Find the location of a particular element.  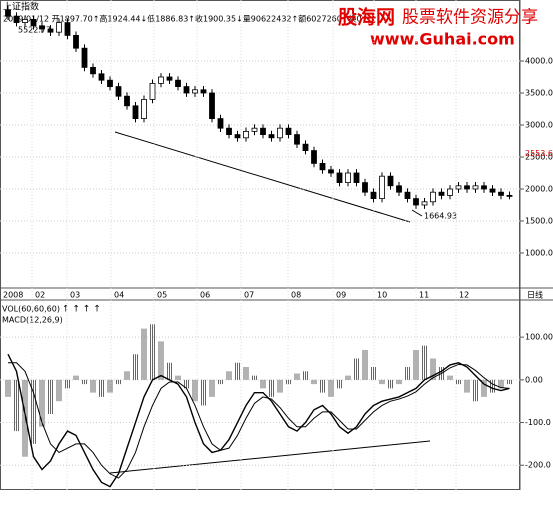

low-label: 1664.93 is located at coordinates (440, 216).